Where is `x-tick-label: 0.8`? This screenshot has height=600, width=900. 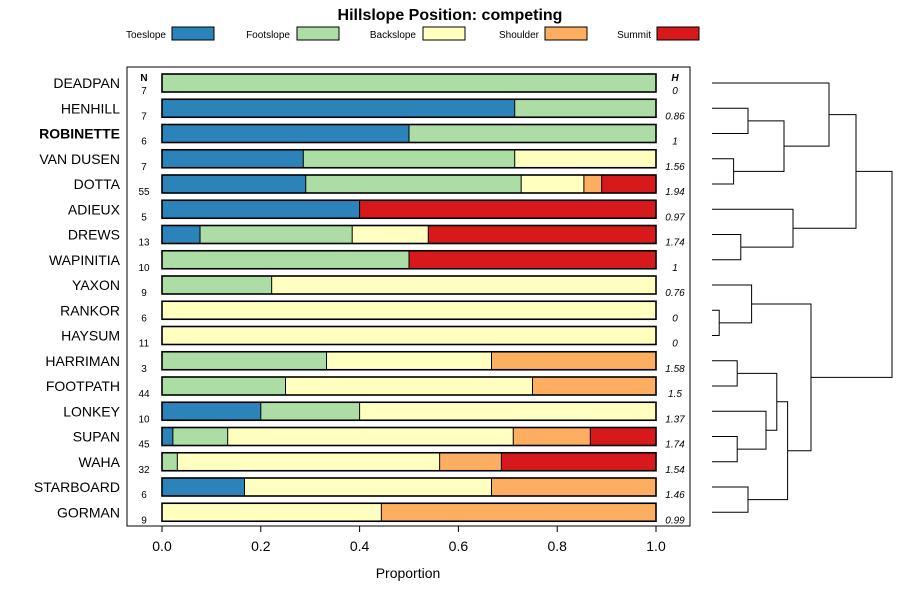
x-tick-label: 0.8 is located at coordinates (557, 546).